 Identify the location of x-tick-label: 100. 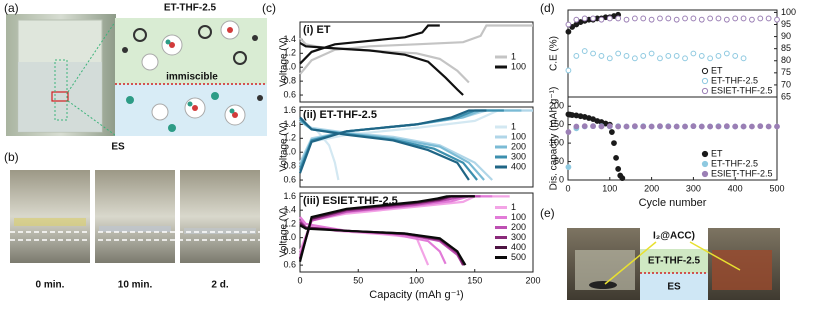
(416, 280).